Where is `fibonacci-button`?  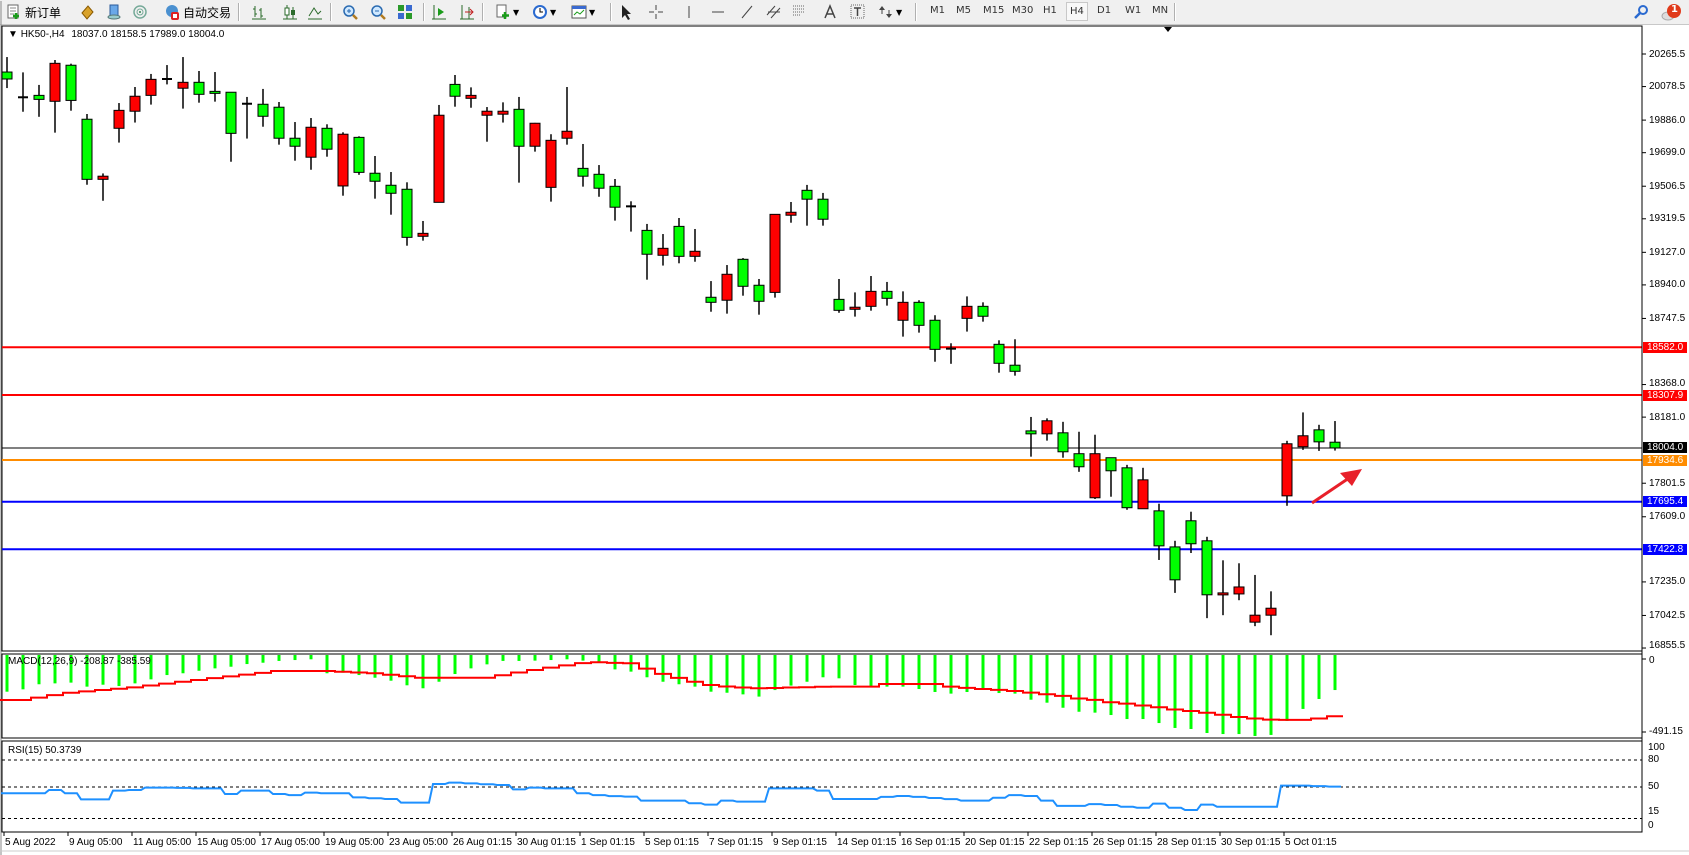
fibonacci-button is located at coordinates (800, 12).